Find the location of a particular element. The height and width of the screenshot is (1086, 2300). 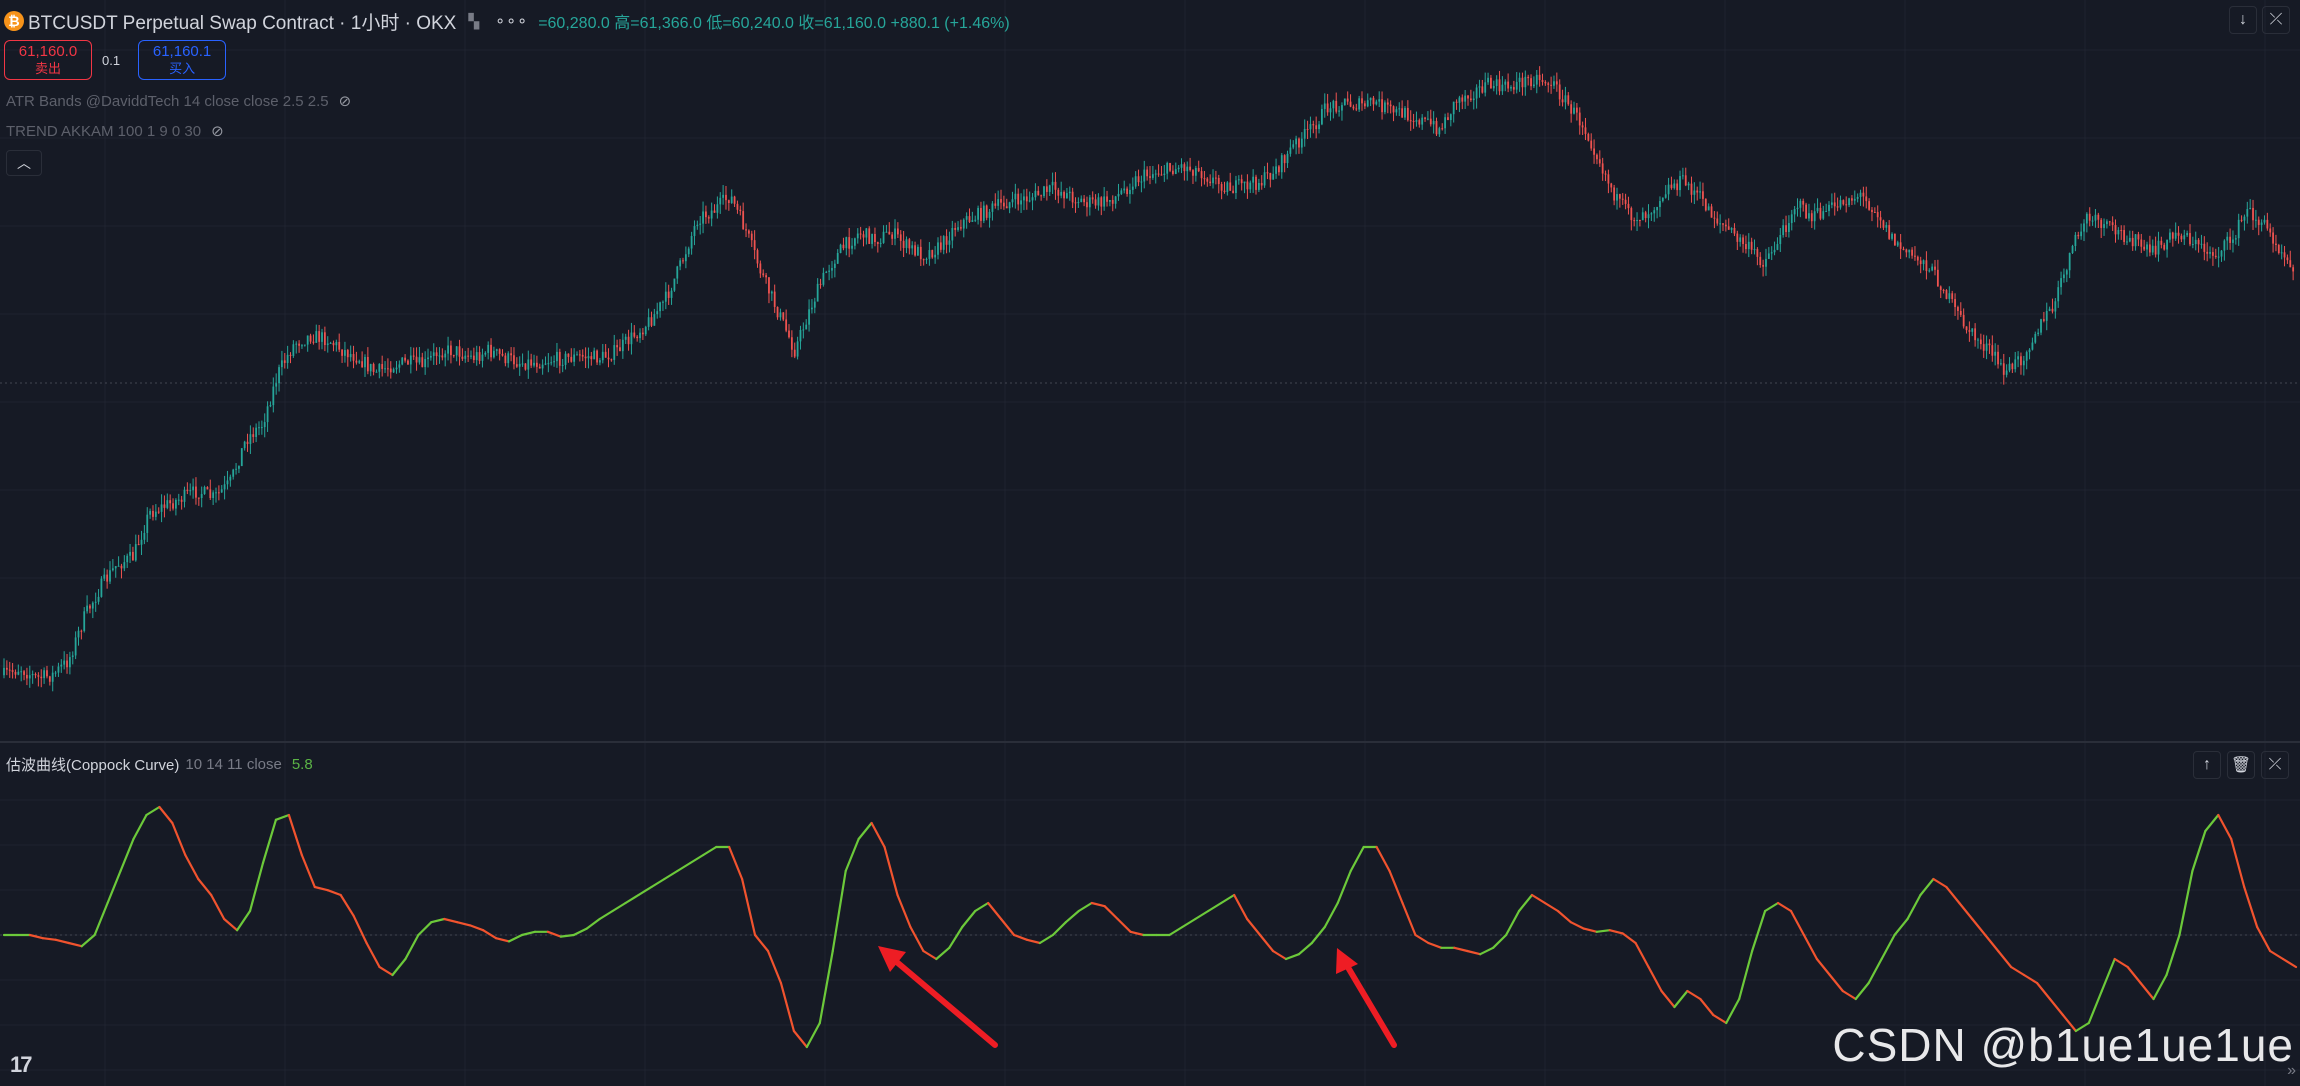

coppock-pane-legend: 估波曲线(Coppock Curve) 10 14 11 close 5.8 is located at coordinates (159, 764).